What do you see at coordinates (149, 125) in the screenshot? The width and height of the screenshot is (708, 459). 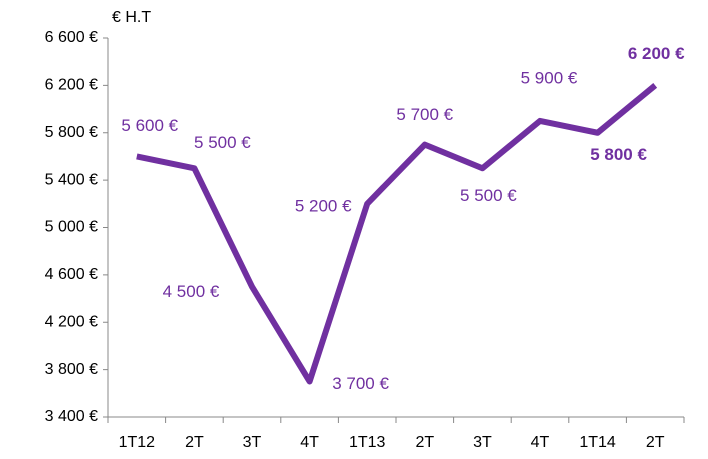 I see `data-label: 5 600 €` at bounding box center [149, 125].